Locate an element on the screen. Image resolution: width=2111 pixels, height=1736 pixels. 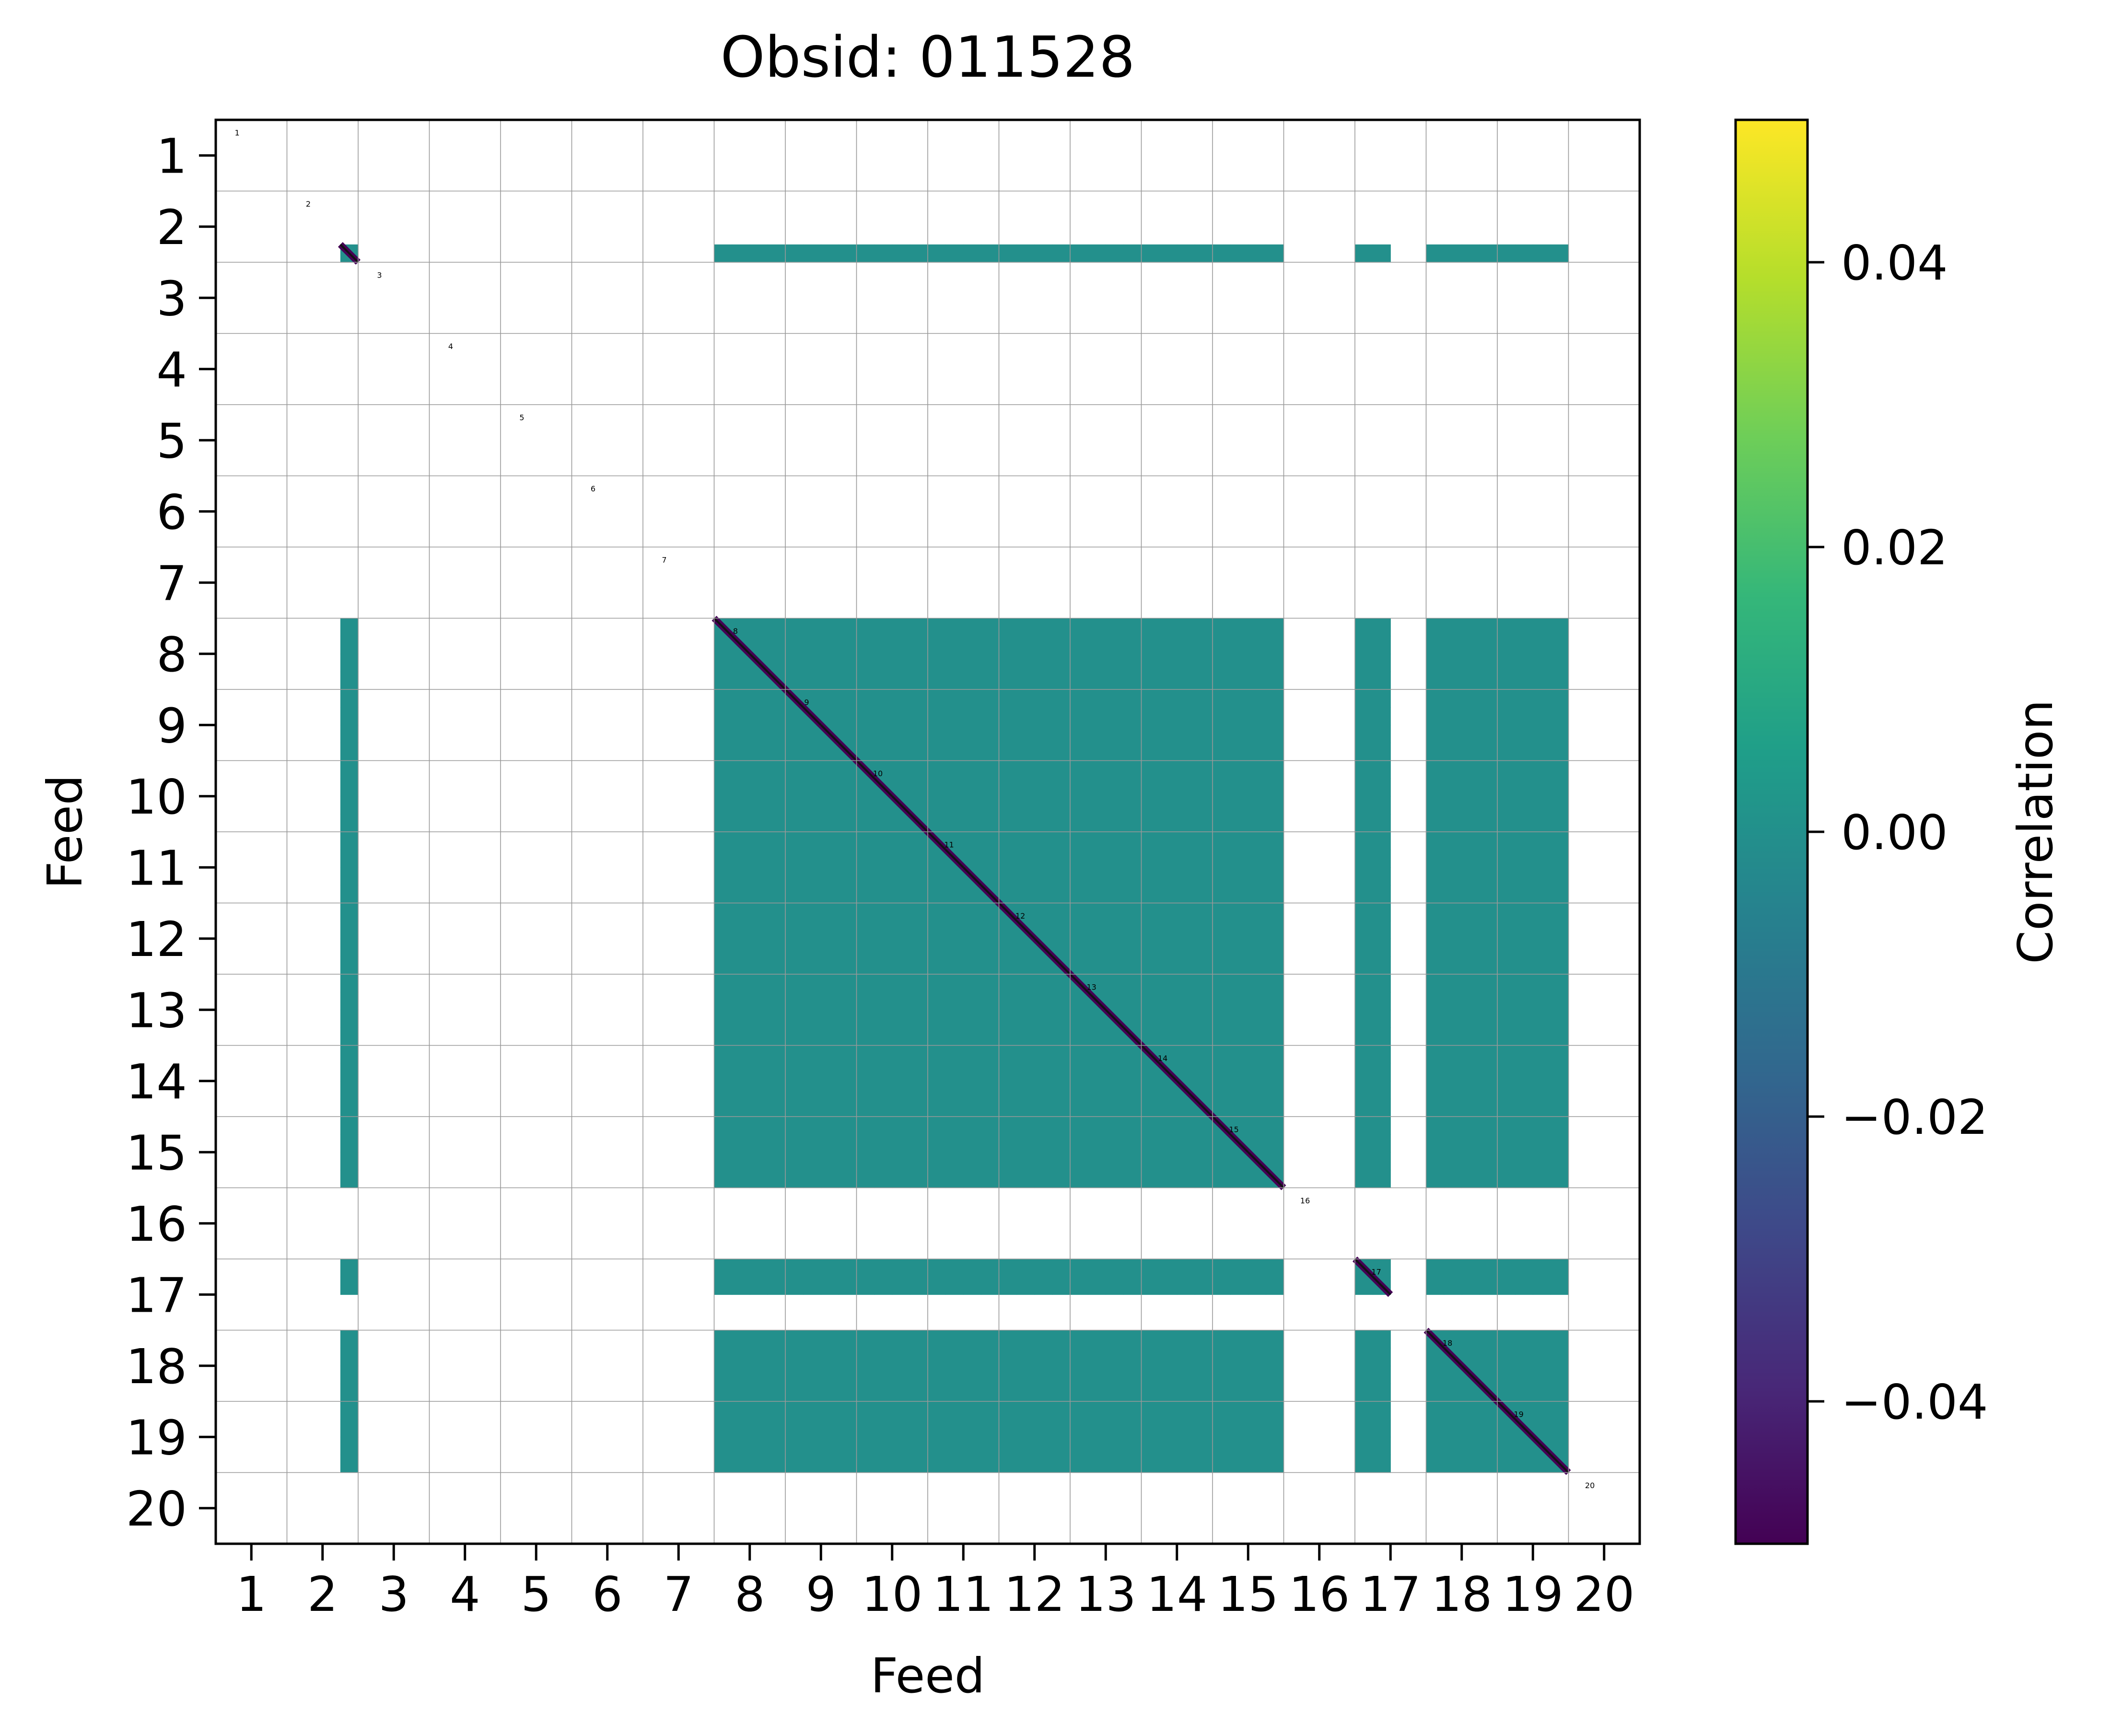
y-tick-label: 7 is located at coordinates (171, 583).